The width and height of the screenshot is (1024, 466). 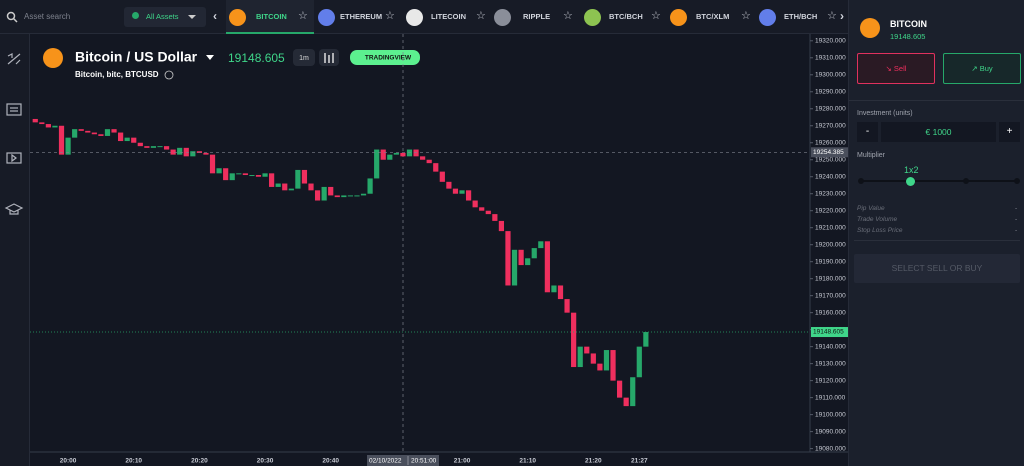 I want to click on decrease-button: -, so click(x=867, y=132).